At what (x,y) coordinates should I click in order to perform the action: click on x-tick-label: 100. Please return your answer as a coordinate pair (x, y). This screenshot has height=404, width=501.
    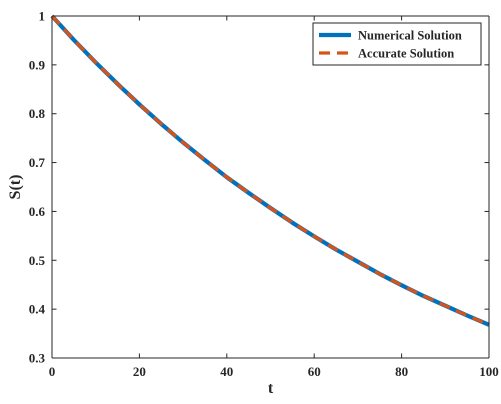
    Looking at the image, I should click on (489, 371).